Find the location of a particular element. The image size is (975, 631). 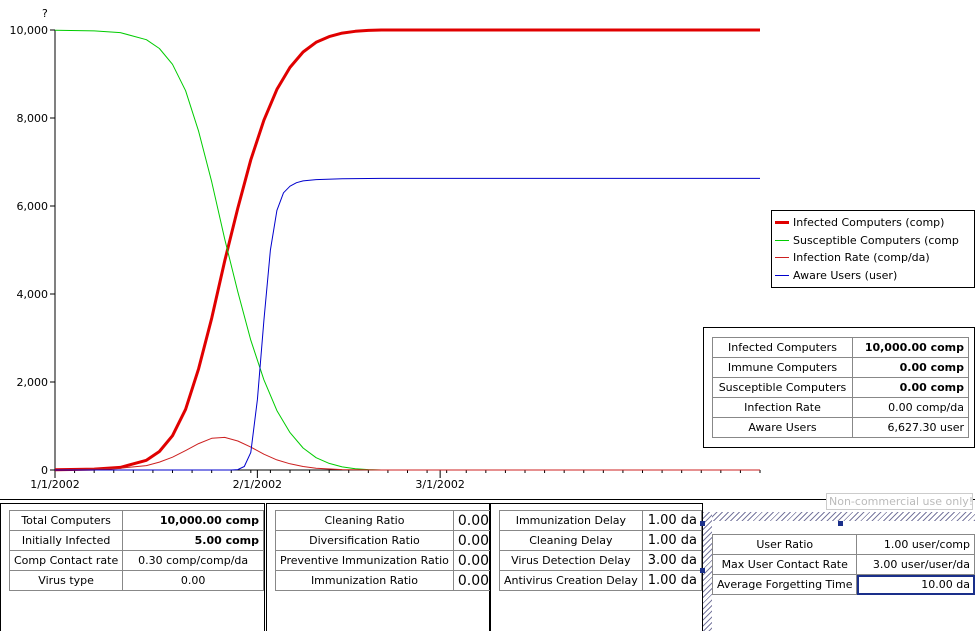

readout-value: 6,627.30 user is located at coordinates (910, 427).